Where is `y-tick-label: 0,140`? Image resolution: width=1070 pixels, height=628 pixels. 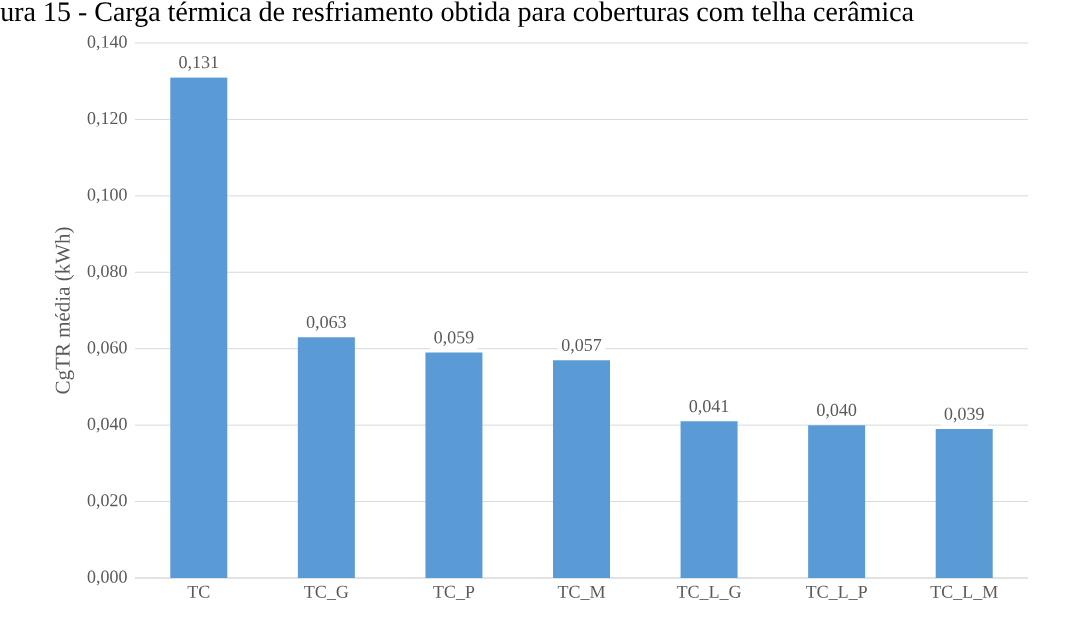 y-tick-label: 0,140 is located at coordinates (107, 43).